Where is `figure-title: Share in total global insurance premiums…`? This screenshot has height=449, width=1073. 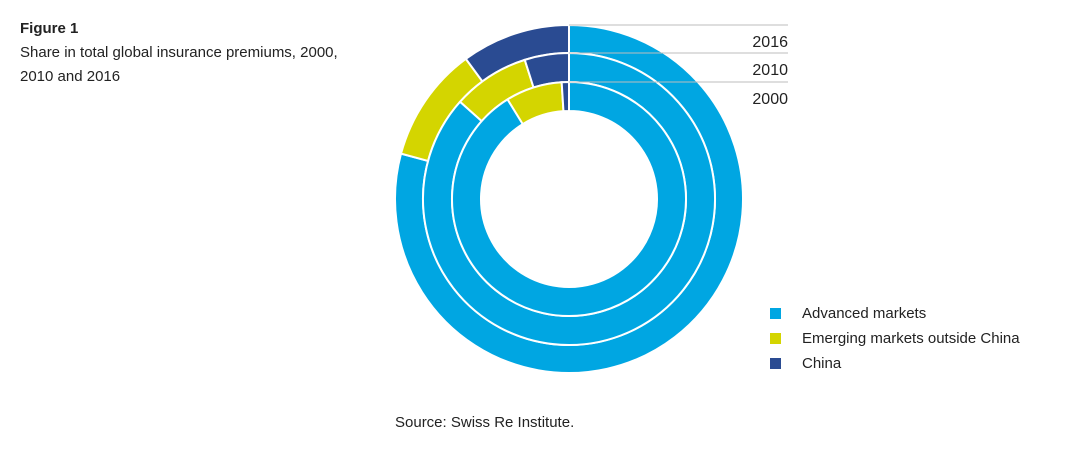 figure-title: Share in total global insurance premiums… is located at coordinates (179, 64).